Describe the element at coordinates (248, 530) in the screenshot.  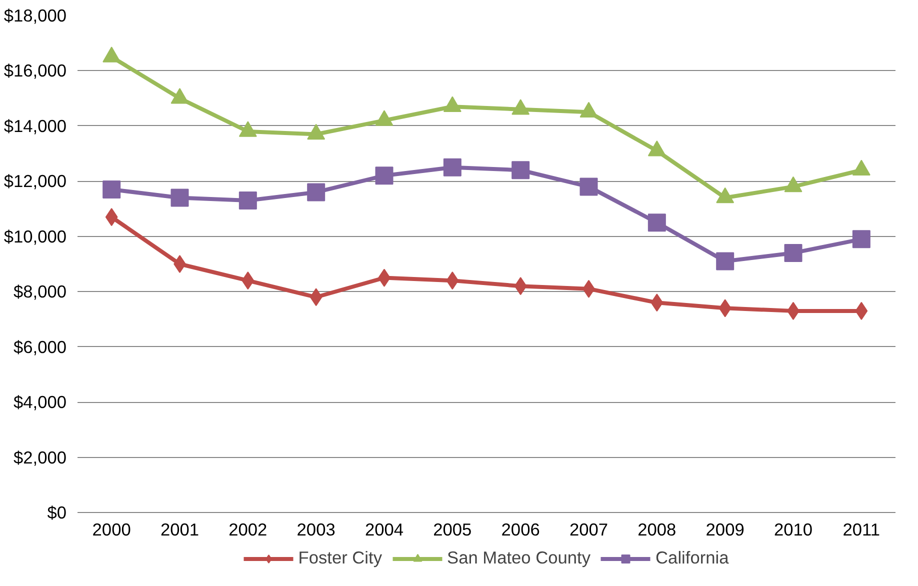
I see `x-tick-label: 2002` at that location.